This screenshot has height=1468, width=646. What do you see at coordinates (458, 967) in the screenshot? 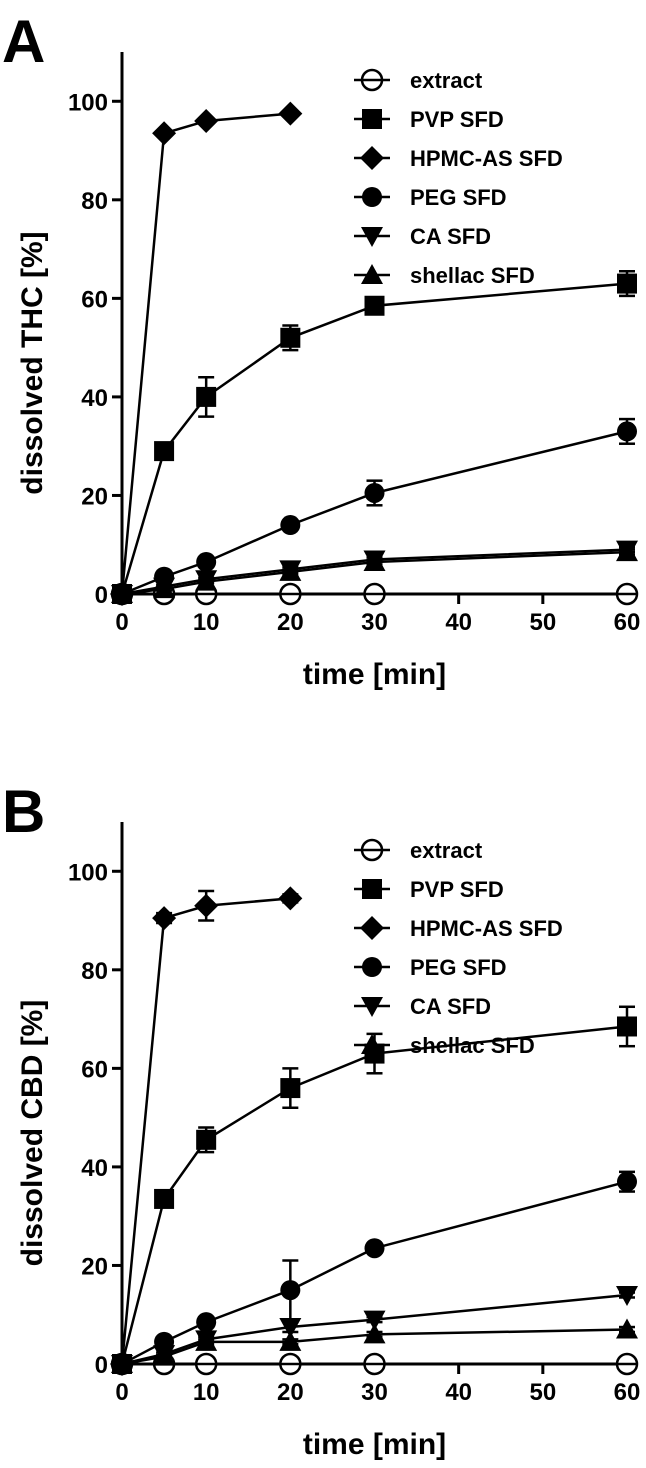
I see `legend-label: PEG SFD` at bounding box center [458, 967].